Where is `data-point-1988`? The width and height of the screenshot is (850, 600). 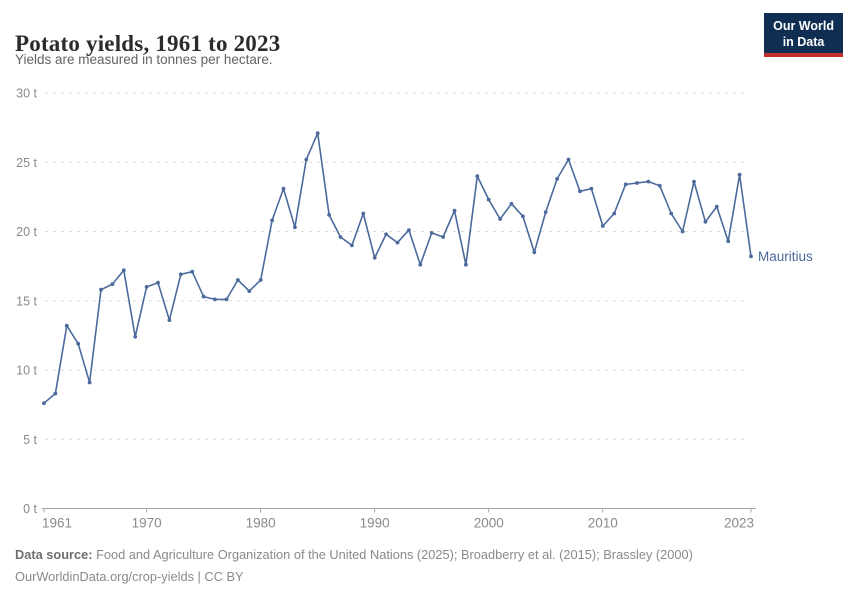 data-point-1988 is located at coordinates (352, 245).